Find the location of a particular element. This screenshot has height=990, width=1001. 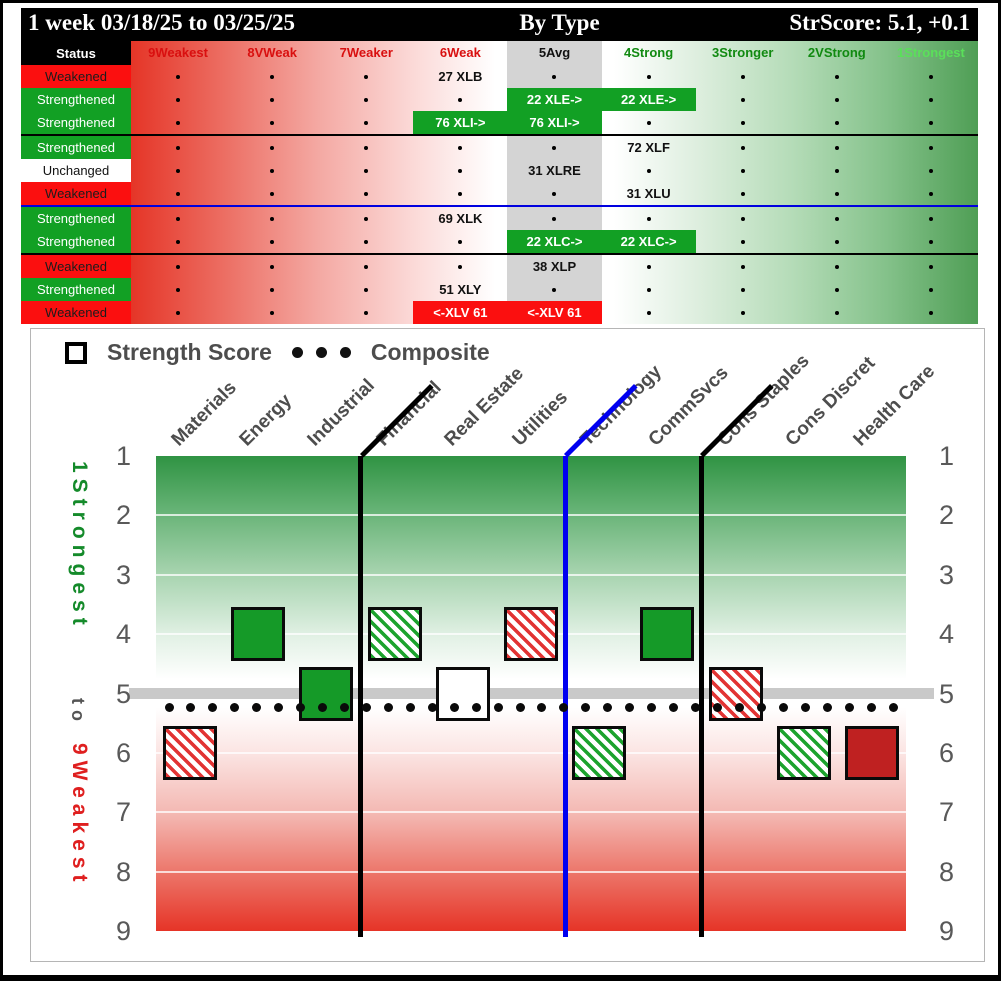

table-row: Weakened 27 XLB is located at coordinates (499, 76).